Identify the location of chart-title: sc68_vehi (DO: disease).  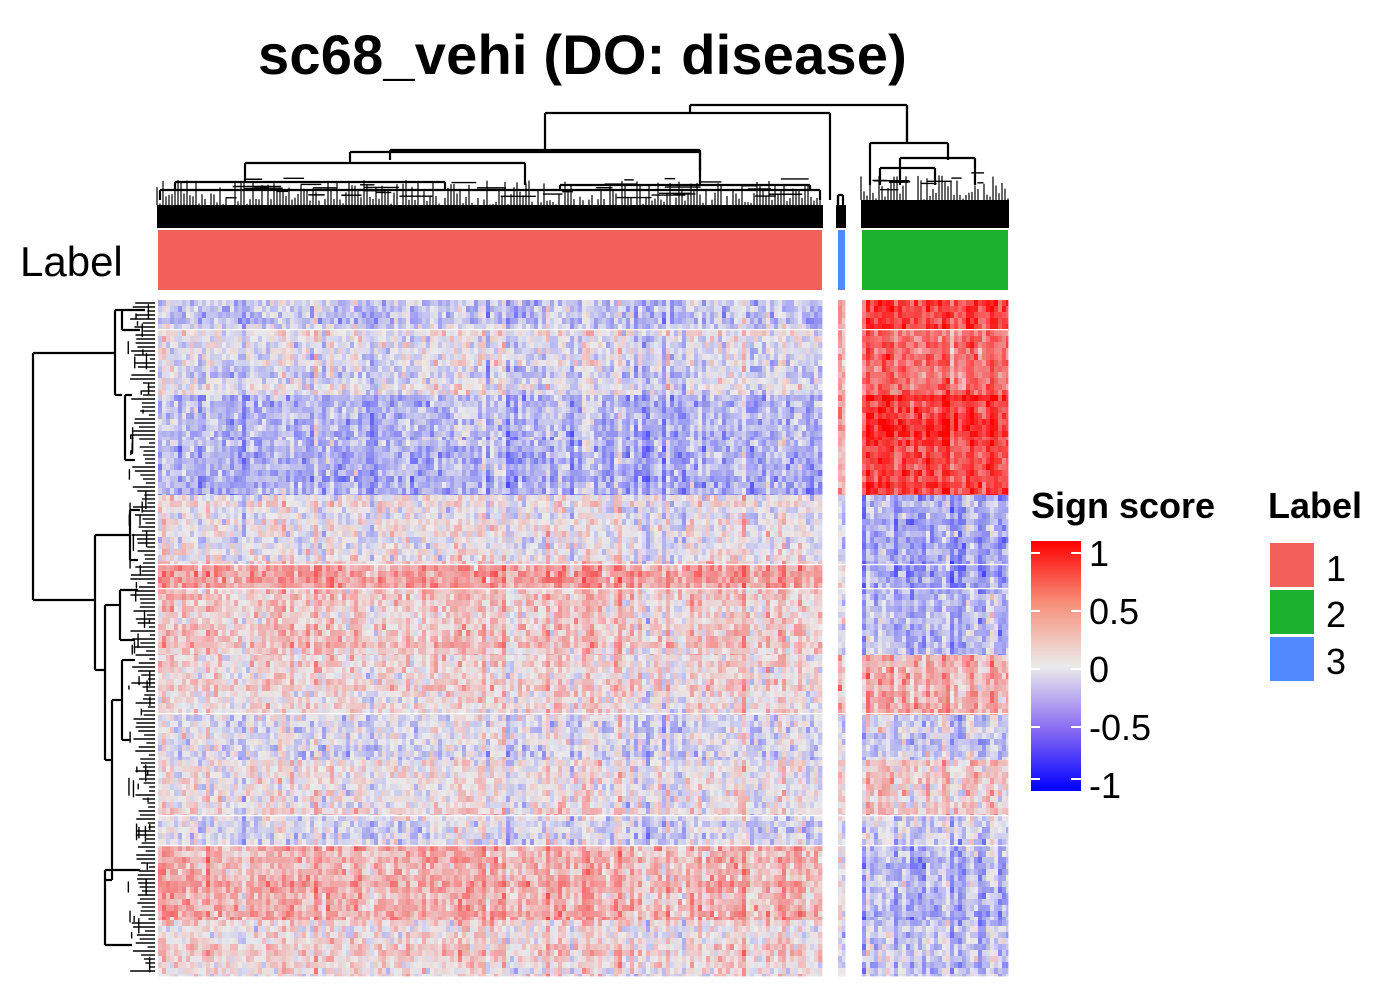
(582, 54).